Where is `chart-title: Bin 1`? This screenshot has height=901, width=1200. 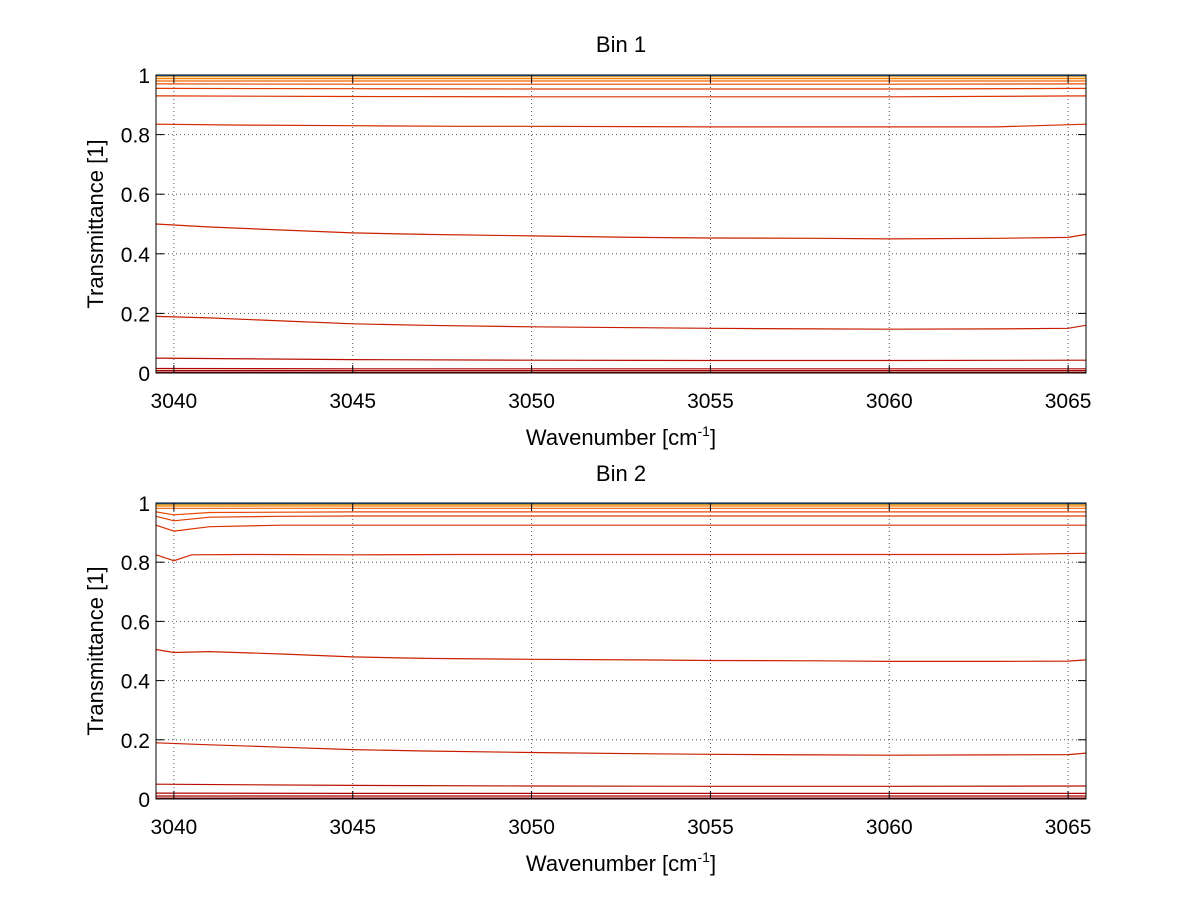
chart-title: Bin 1 is located at coordinates (621, 44).